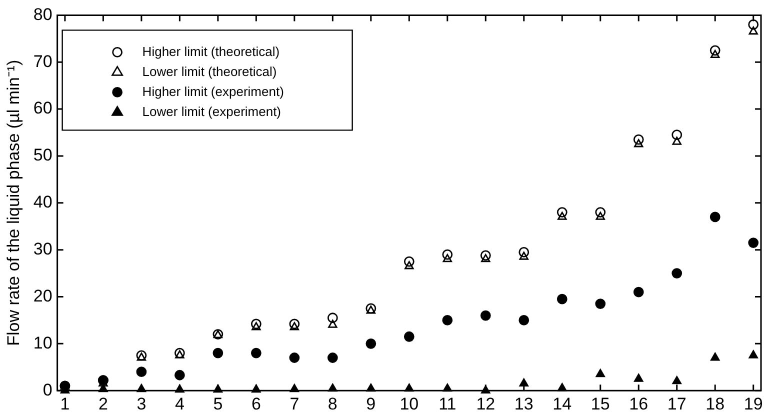 The height and width of the screenshot is (419, 767). I want to click on x-tick-label: 4, so click(179, 404).